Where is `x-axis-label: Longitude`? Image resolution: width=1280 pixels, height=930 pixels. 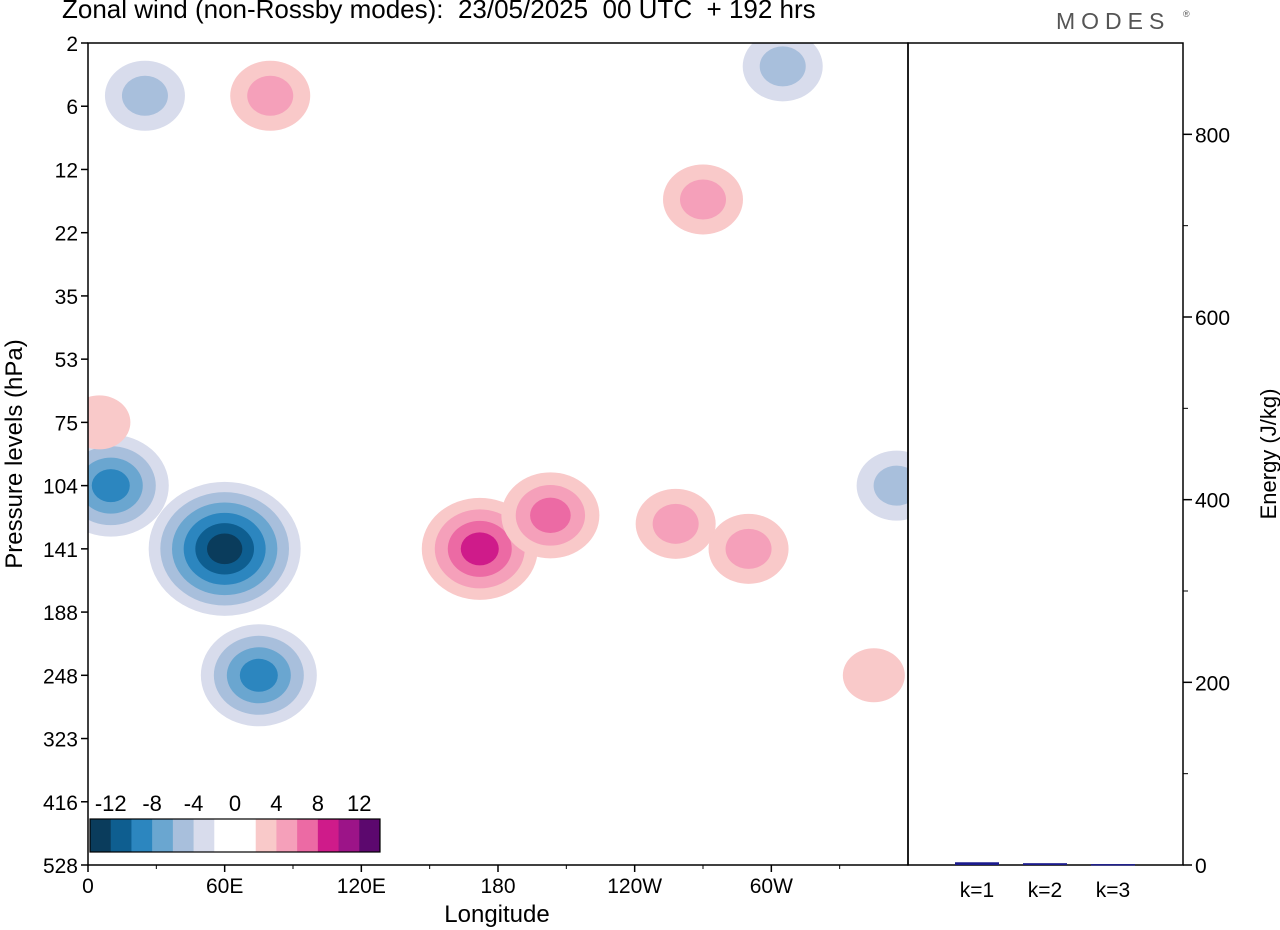 x-axis-label: Longitude is located at coordinates (496, 914).